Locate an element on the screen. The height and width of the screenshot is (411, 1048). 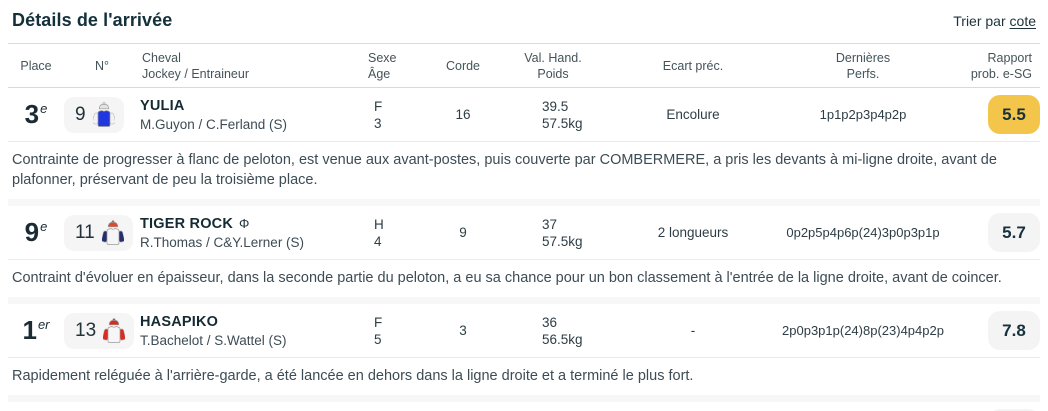
sexe-age-cell: H 4 is located at coordinates (398, 233).